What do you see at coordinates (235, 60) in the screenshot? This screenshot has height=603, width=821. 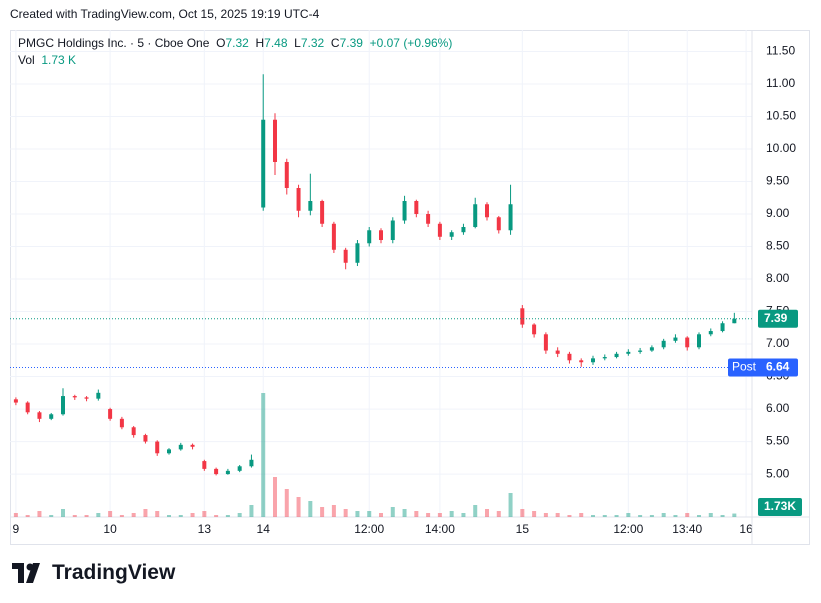 I see `vol-row: Vol 1.73 K` at bounding box center [235, 60].